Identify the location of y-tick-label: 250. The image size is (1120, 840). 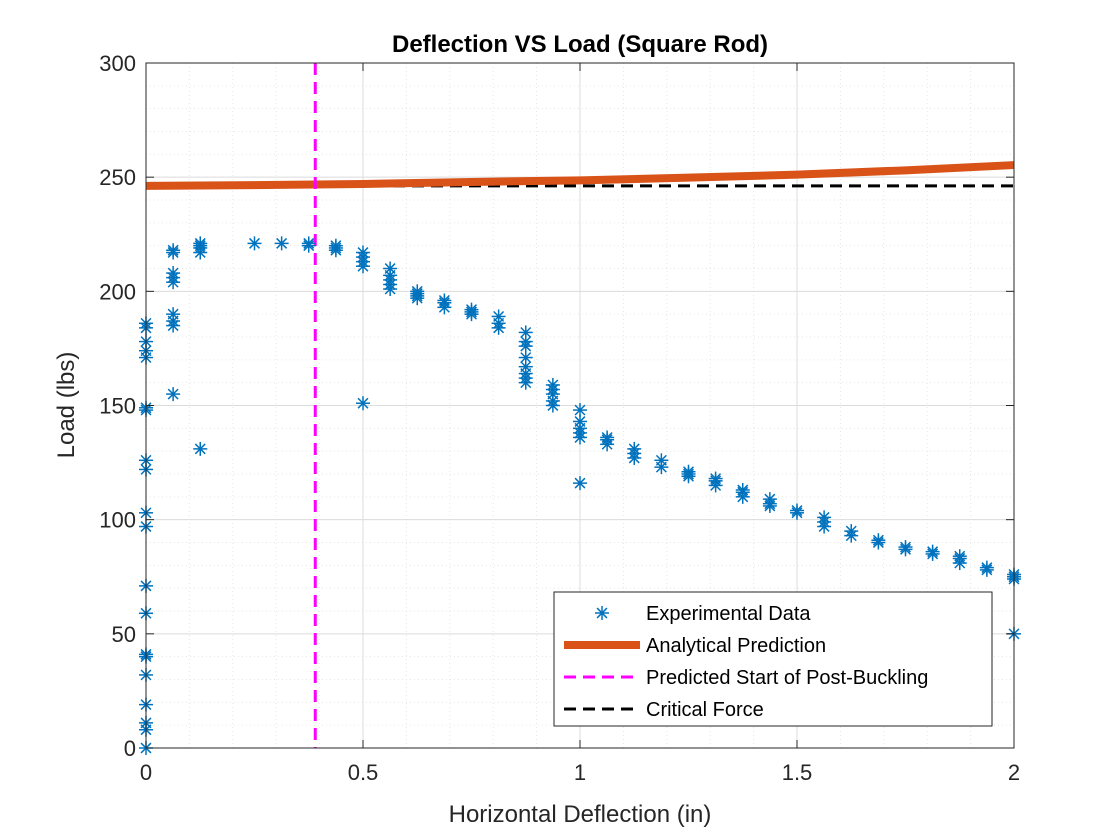
(117, 177).